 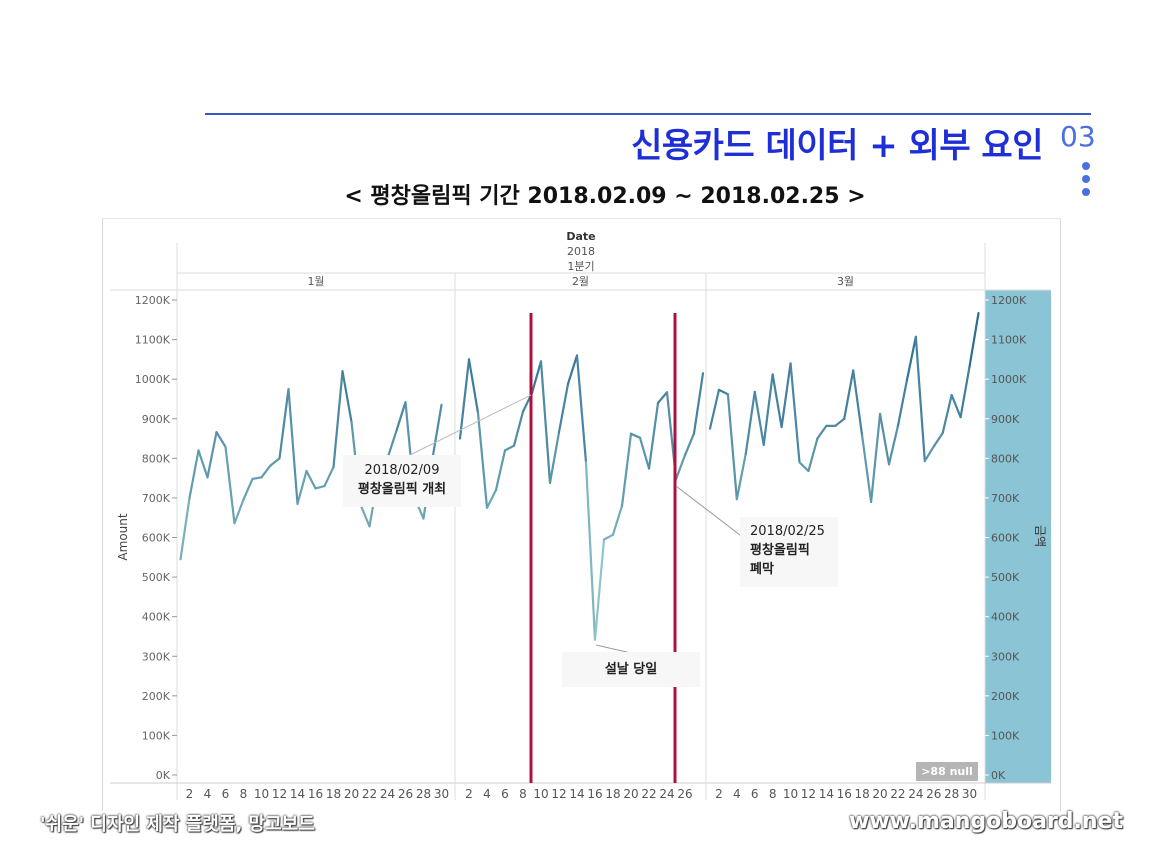 I want to click on y-tick-label: 700K, so click(x=156, y=498).